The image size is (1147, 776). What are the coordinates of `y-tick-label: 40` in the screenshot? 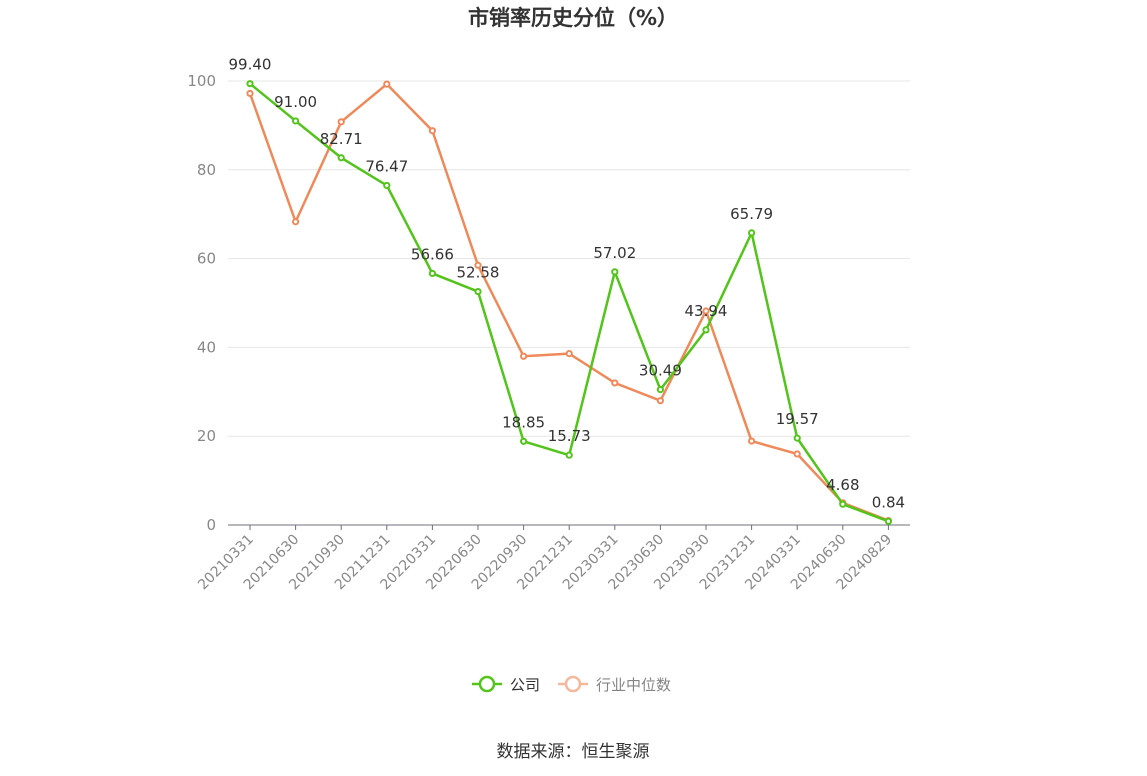 It's located at (206, 347).